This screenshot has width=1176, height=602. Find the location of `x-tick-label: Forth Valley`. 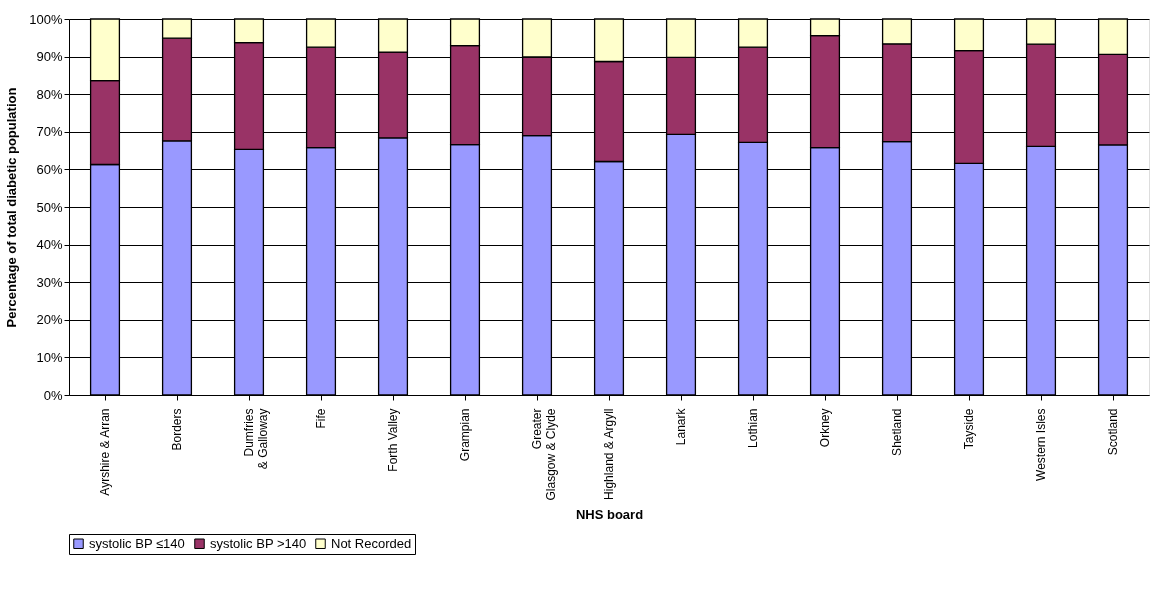

x-tick-label: Forth Valley is located at coordinates (393, 440).